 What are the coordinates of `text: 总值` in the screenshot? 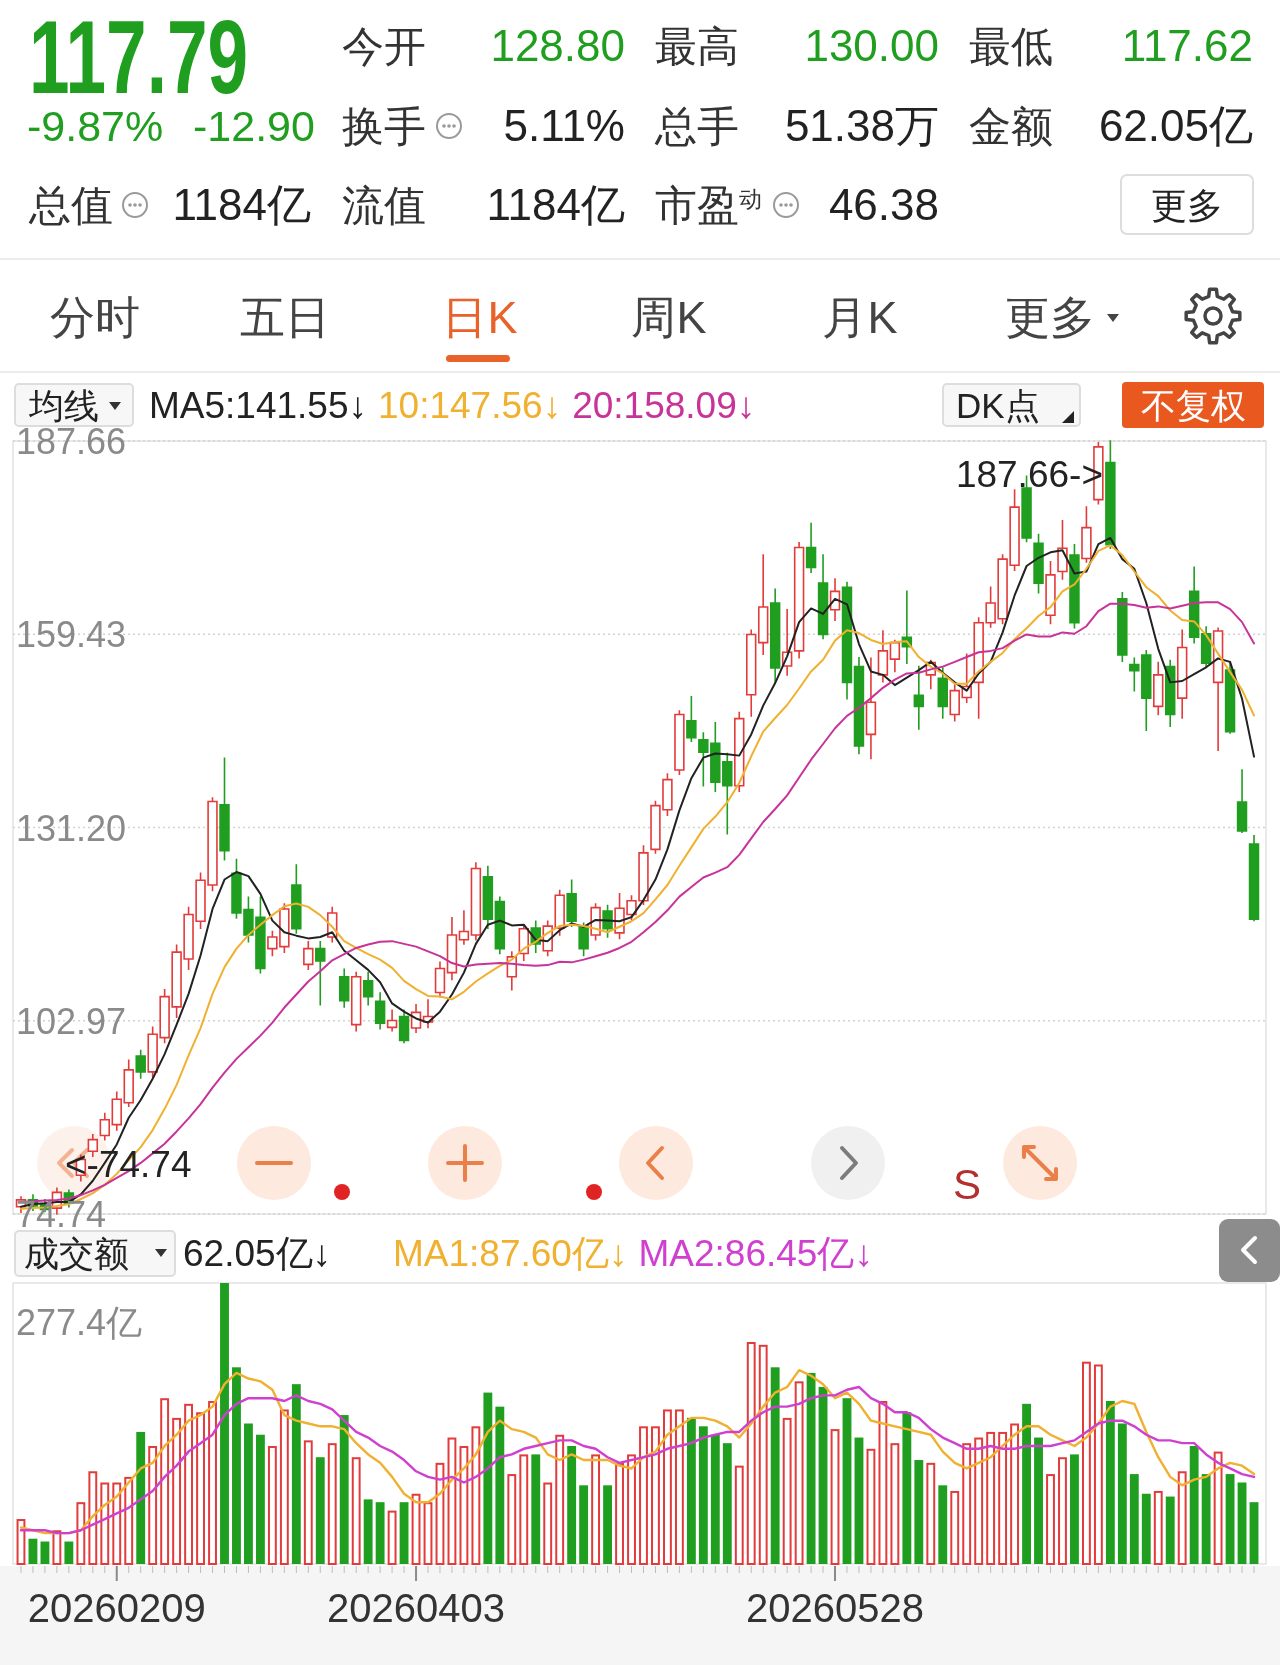 It's located at (70, 205).